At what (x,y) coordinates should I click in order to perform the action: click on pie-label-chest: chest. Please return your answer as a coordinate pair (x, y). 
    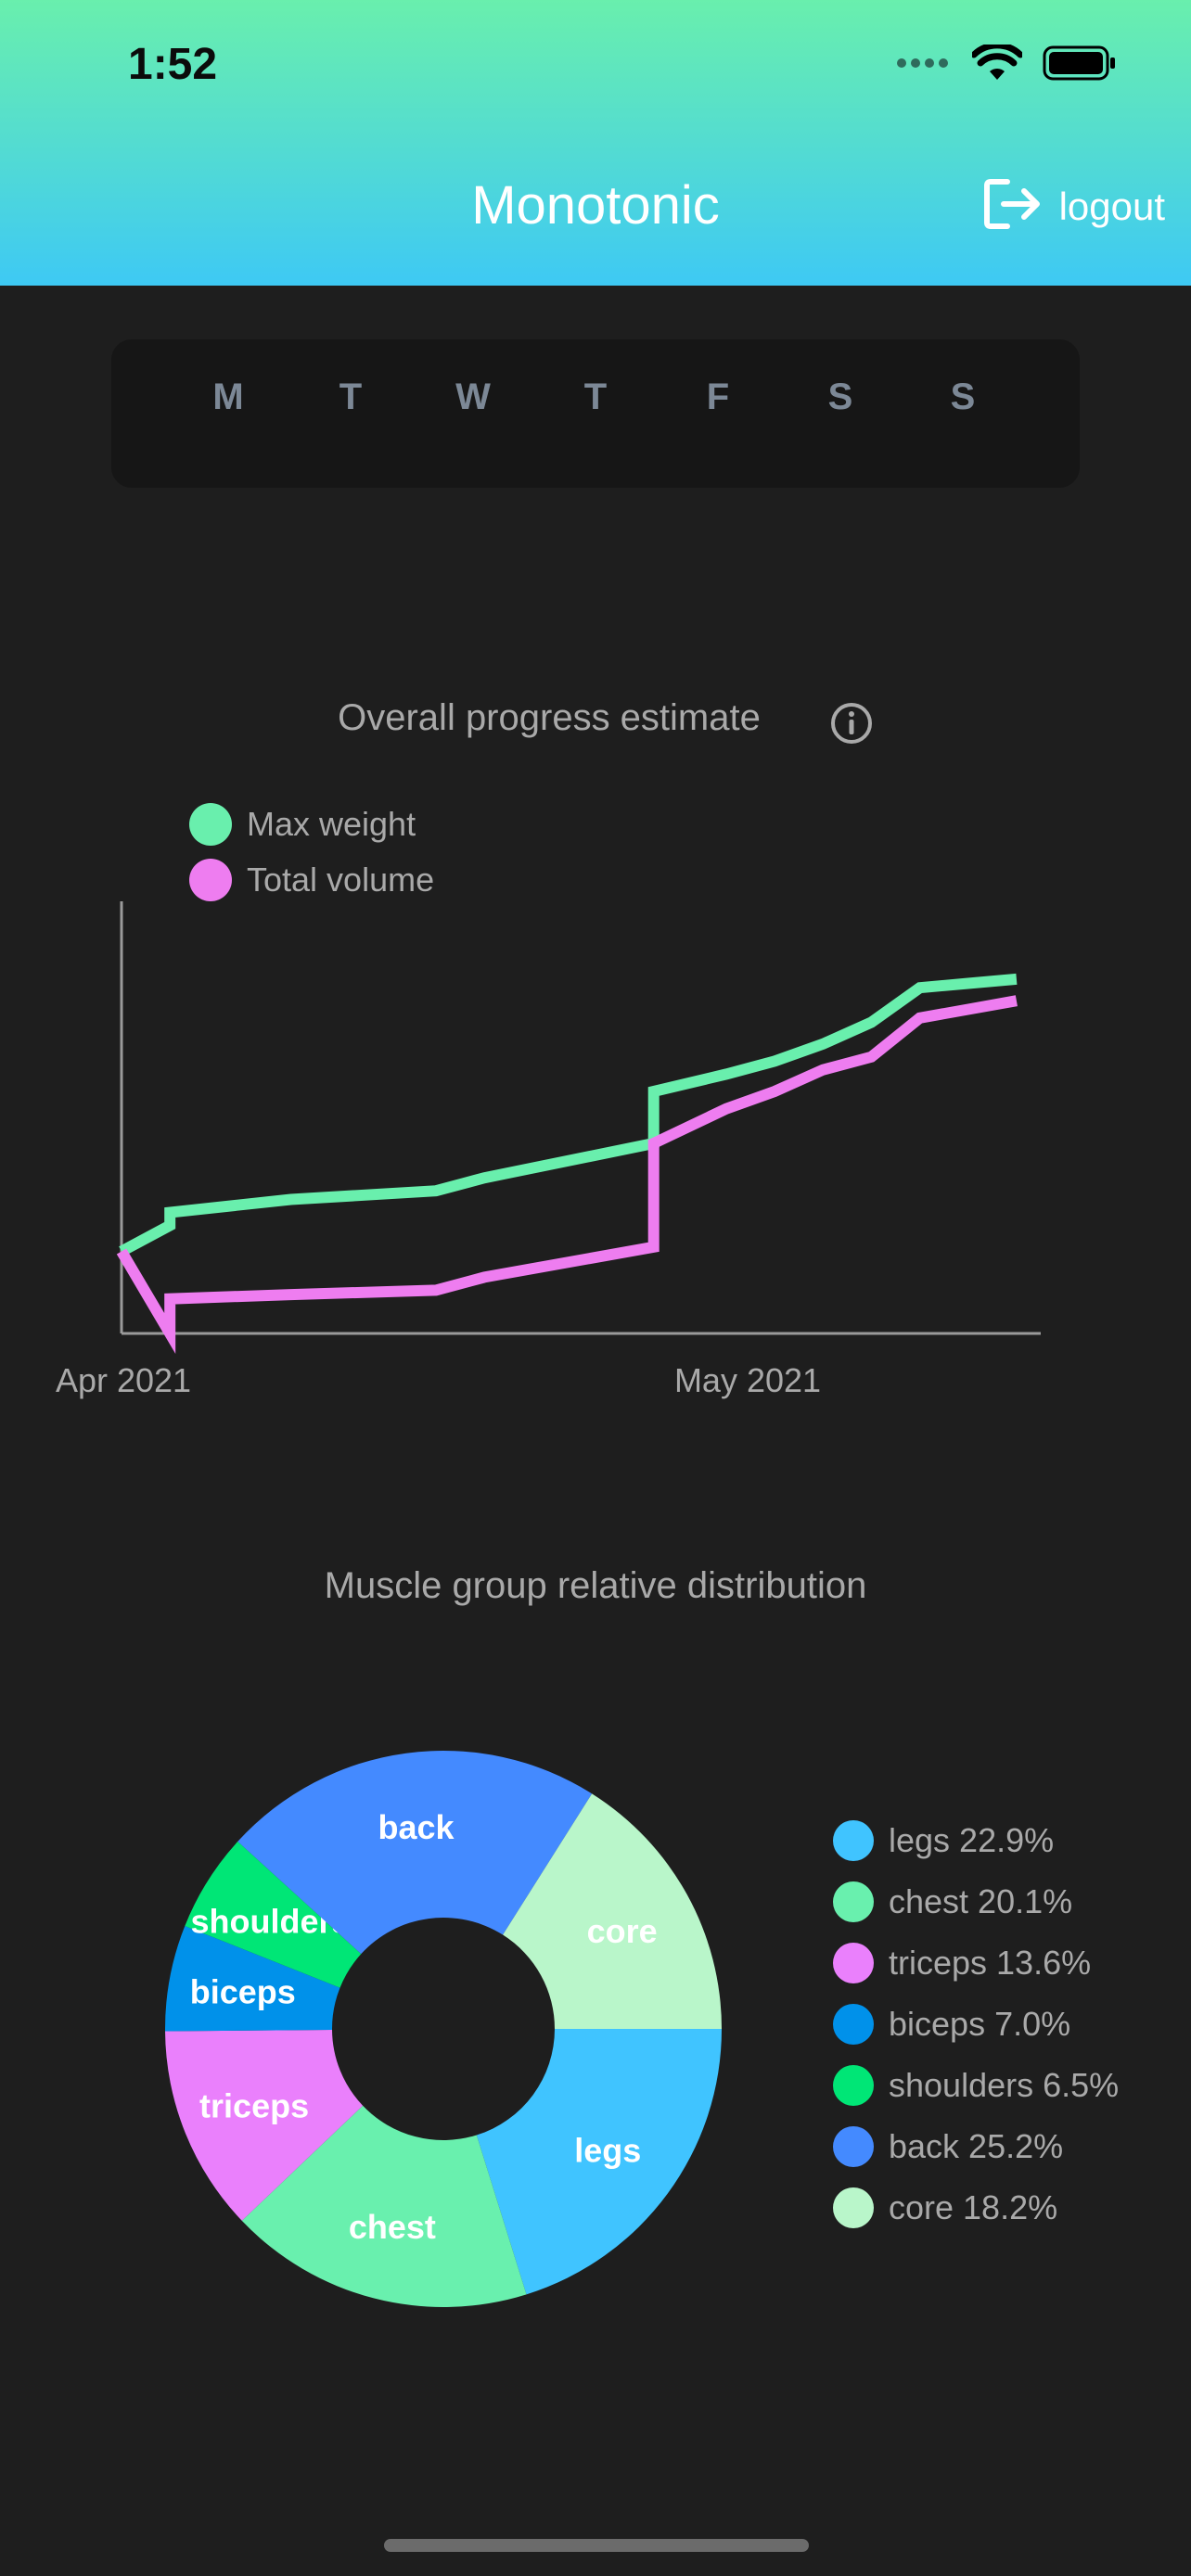
    Looking at the image, I should click on (392, 2227).